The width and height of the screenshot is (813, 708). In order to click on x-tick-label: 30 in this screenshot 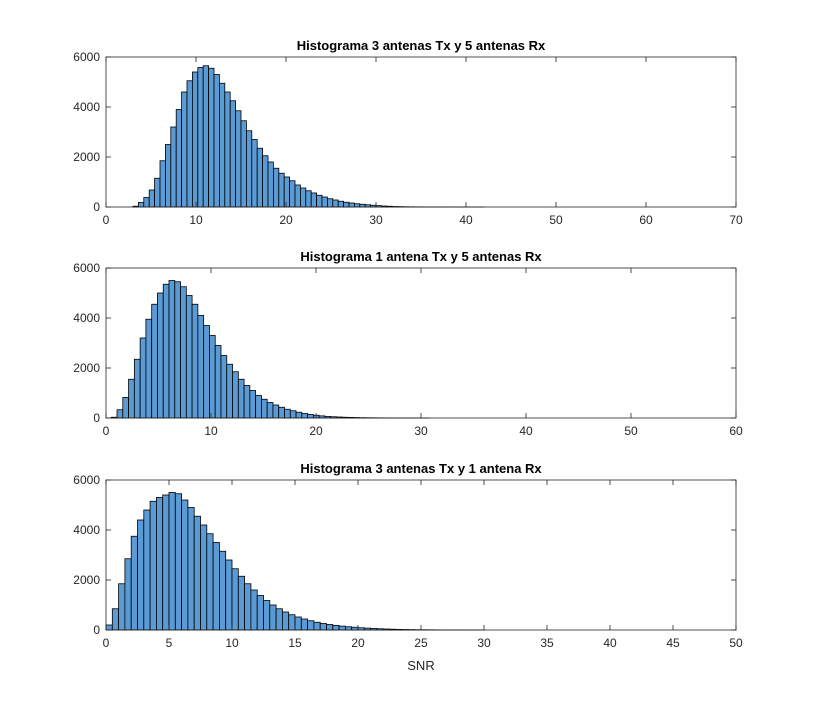, I will do `click(376, 220)`.